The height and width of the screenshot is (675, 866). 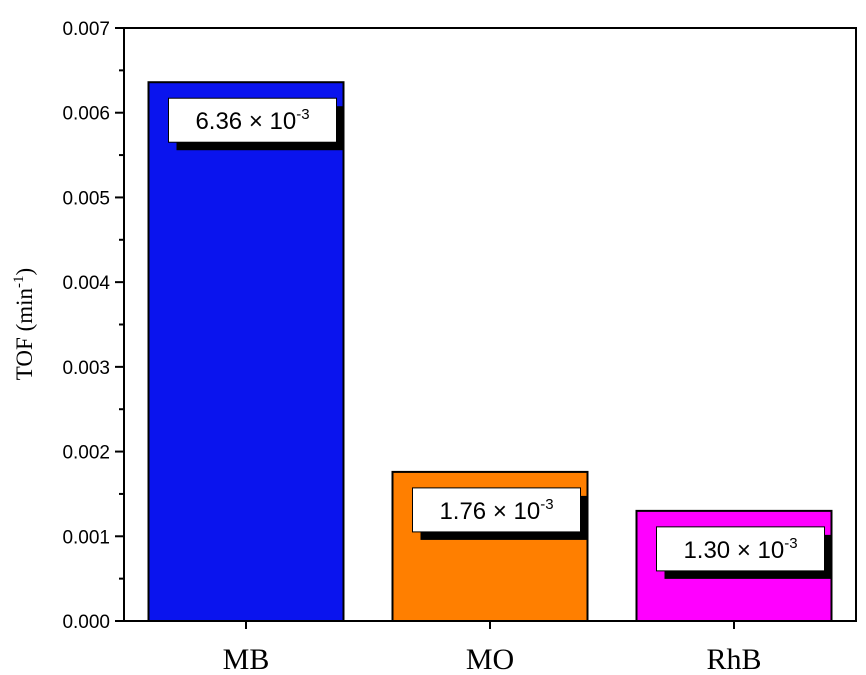 I want to click on y-axis-label: TOF (min-1), so click(x=24, y=324).